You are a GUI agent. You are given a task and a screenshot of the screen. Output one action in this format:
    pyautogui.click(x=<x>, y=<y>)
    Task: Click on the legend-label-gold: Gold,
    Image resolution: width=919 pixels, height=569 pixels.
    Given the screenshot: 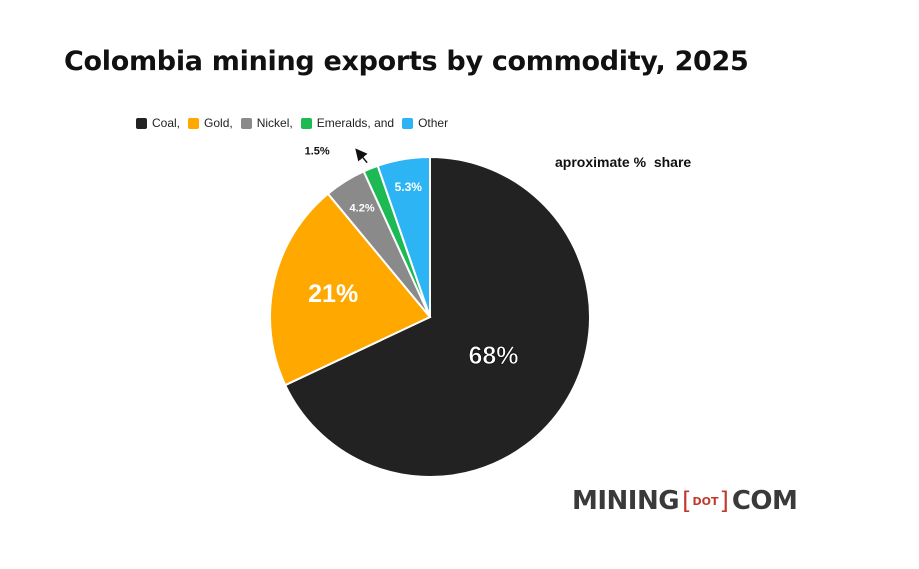 What is the action you would take?
    pyautogui.click(x=218, y=123)
    